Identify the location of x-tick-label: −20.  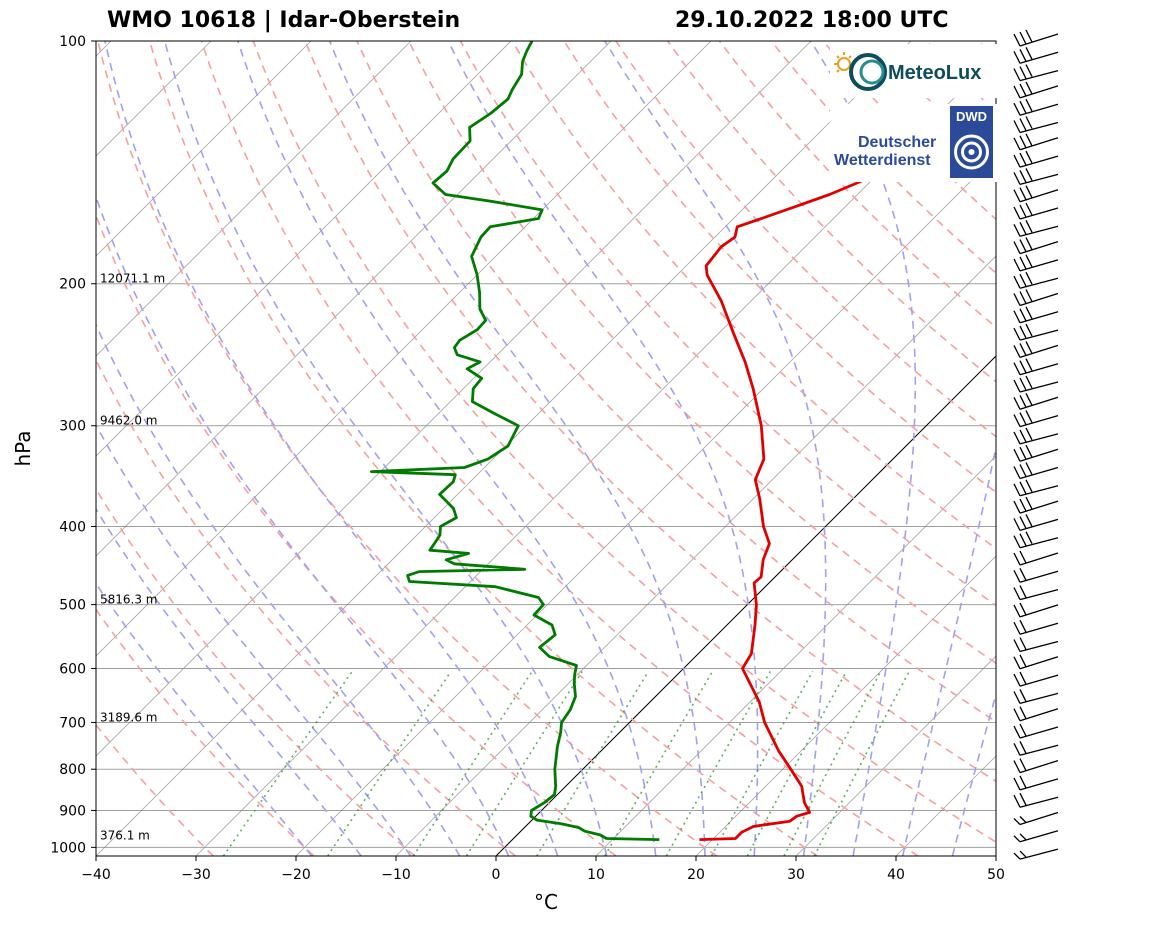
(296, 875).